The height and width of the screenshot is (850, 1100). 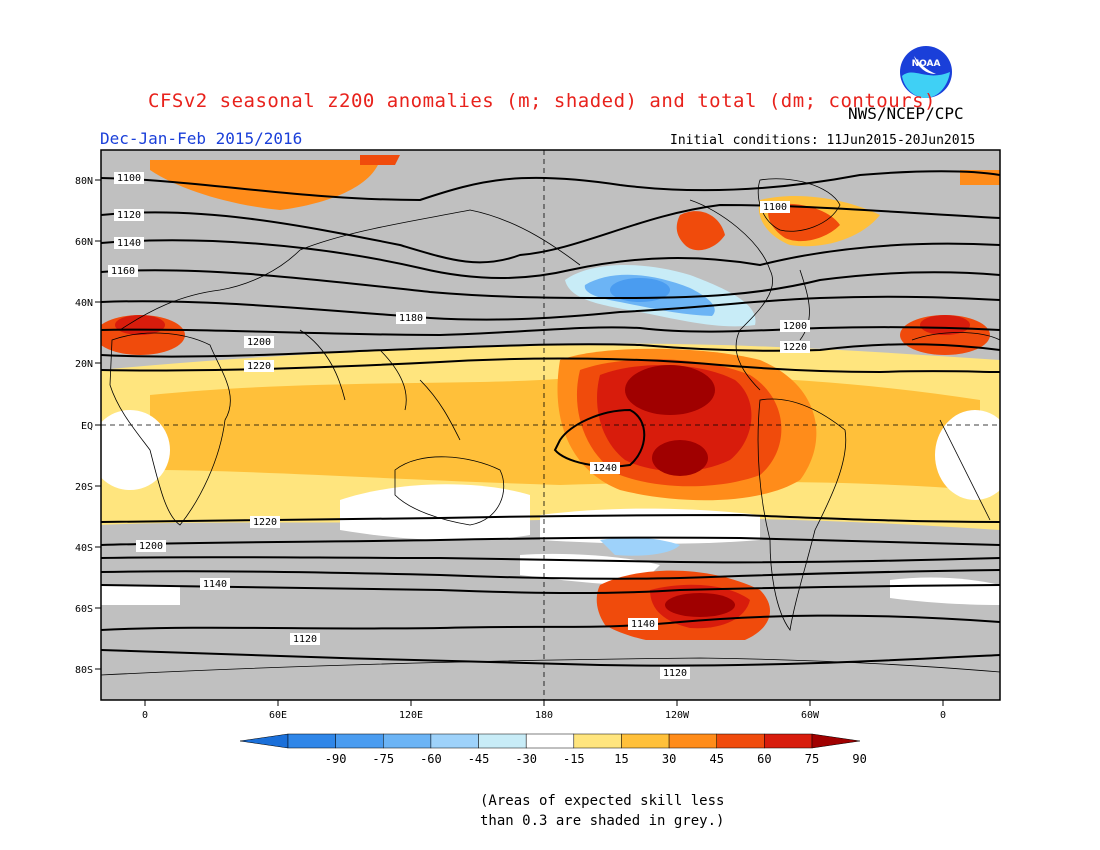 What do you see at coordinates (553, 749) in the screenshot?
I see `colorbar: -90 -75 -60 -45 -30 -15 15 30 45 60 75 90` at bounding box center [553, 749].